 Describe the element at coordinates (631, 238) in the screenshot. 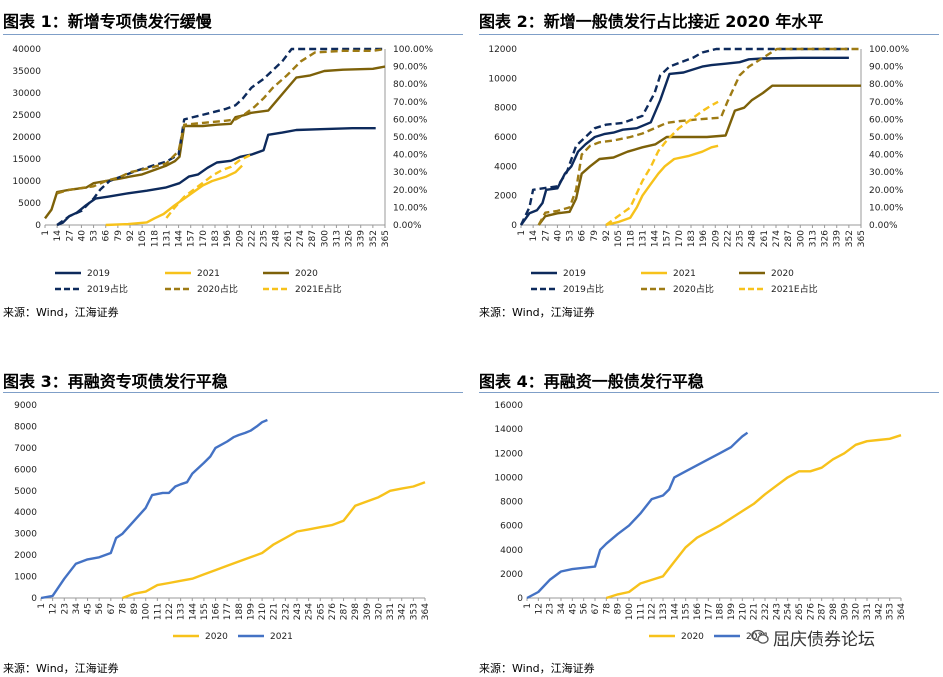

I see `x-tick-label: 118` at that location.